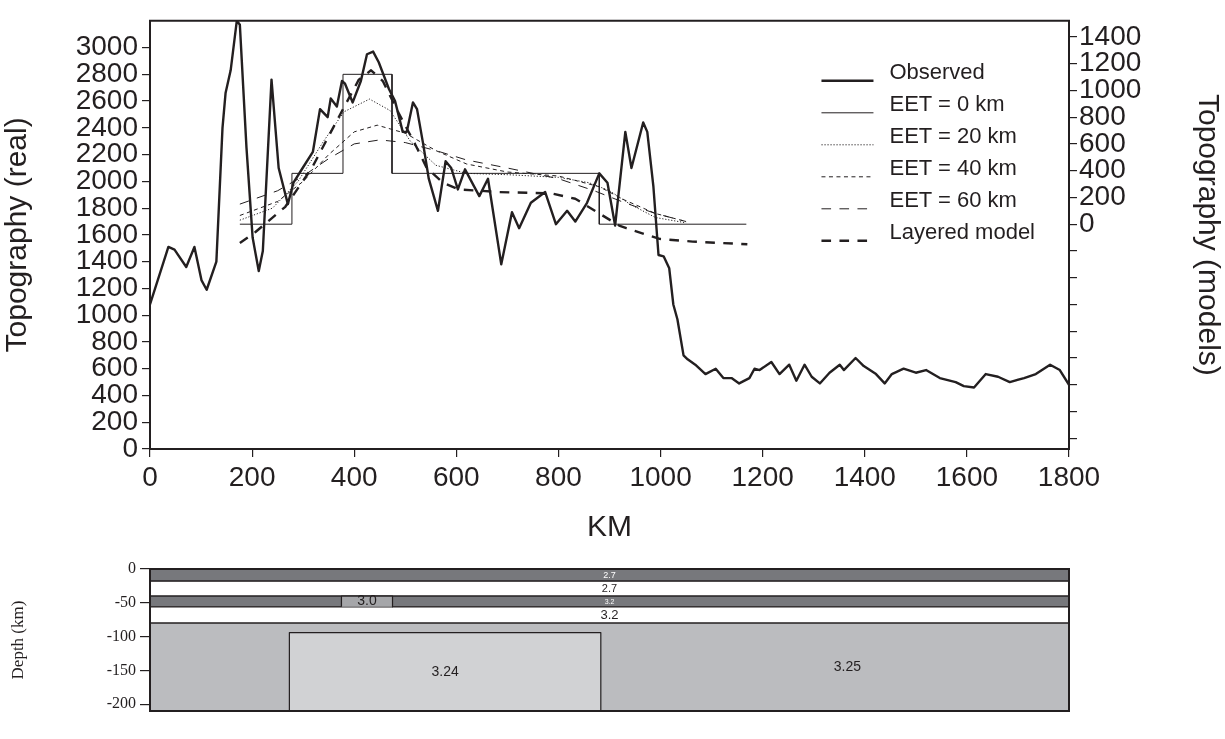 The width and height of the screenshot is (1225, 739). What do you see at coordinates (864, 476) in the screenshot?
I see `x-tick-label: 1400` at bounding box center [864, 476].